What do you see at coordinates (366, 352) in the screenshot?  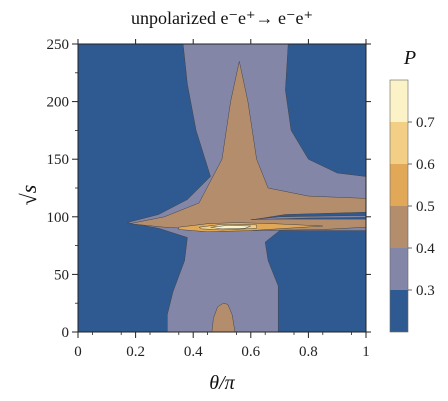 I see `x-tick-label: 1` at bounding box center [366, 352].